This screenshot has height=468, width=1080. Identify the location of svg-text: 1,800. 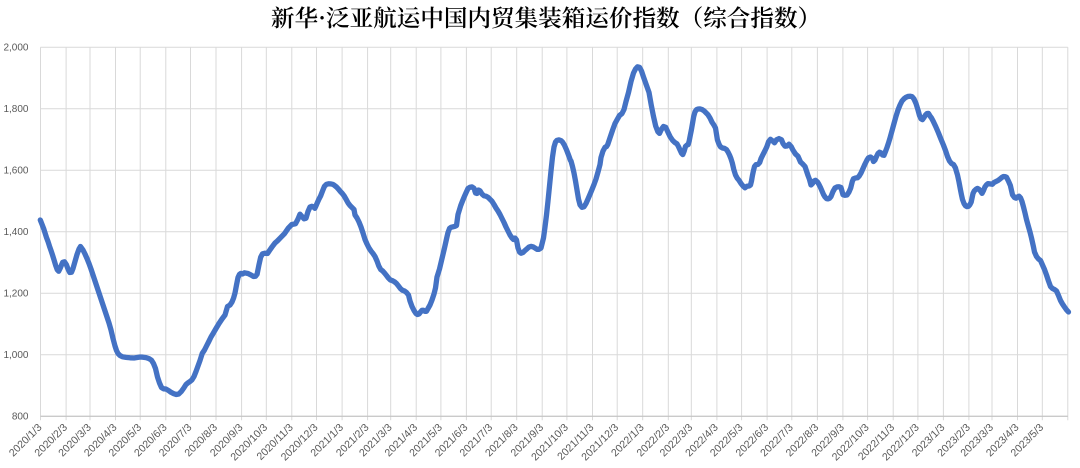
(15, 109).